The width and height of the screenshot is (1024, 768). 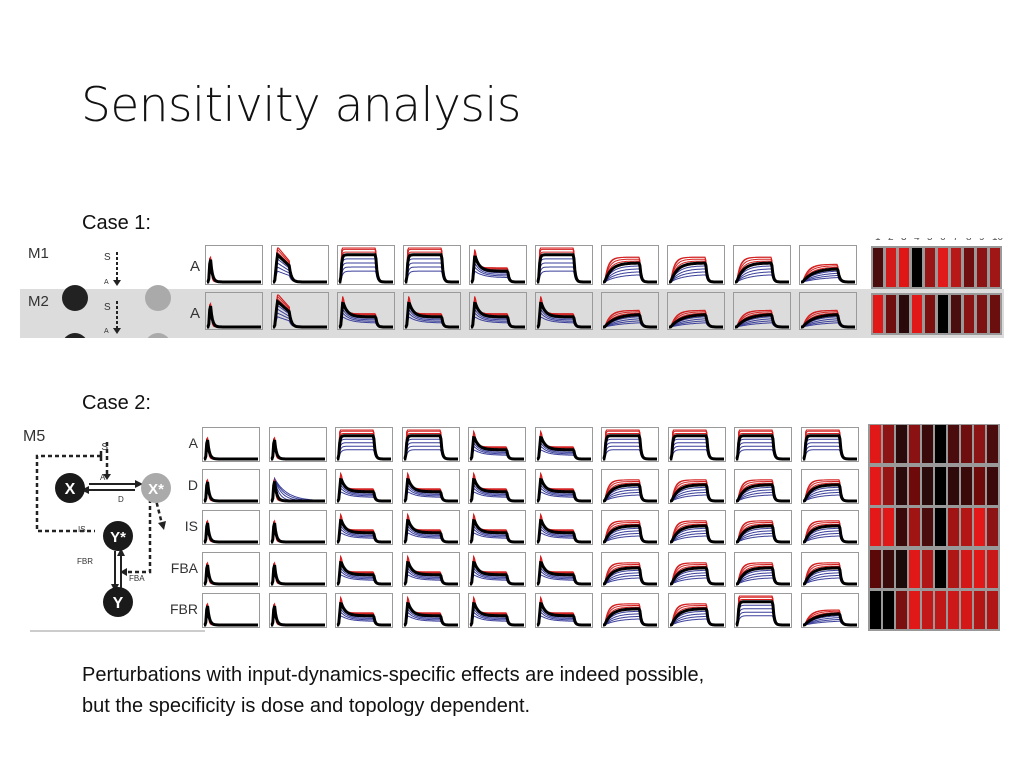 I want to click on label-s: S, so click(x=104, y=447).